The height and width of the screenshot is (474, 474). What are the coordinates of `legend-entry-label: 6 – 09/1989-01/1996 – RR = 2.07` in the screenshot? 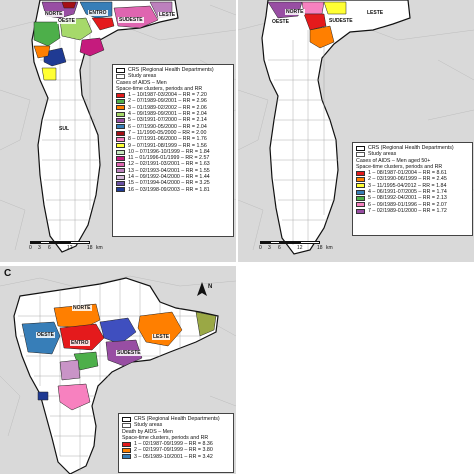 It's located at (407, 204).